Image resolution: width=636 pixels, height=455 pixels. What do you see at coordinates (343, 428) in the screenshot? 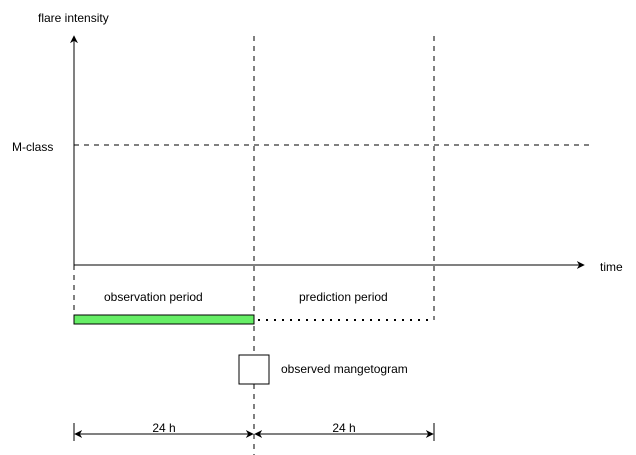
I see `span-right-label: 24 h` at bounding box center [343, 428].